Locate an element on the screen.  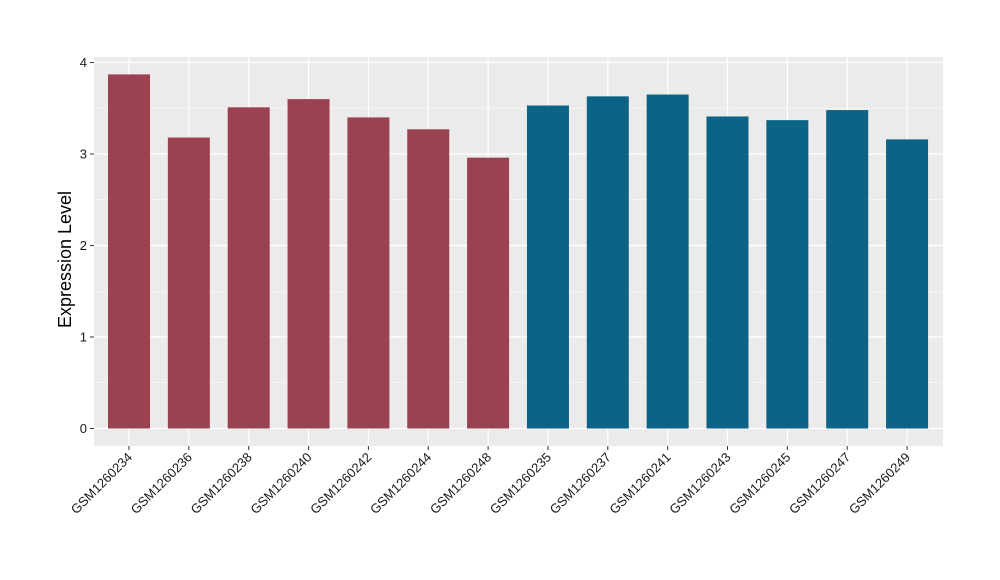
y-tick-label: 4 is located at coordinates (83, 62).